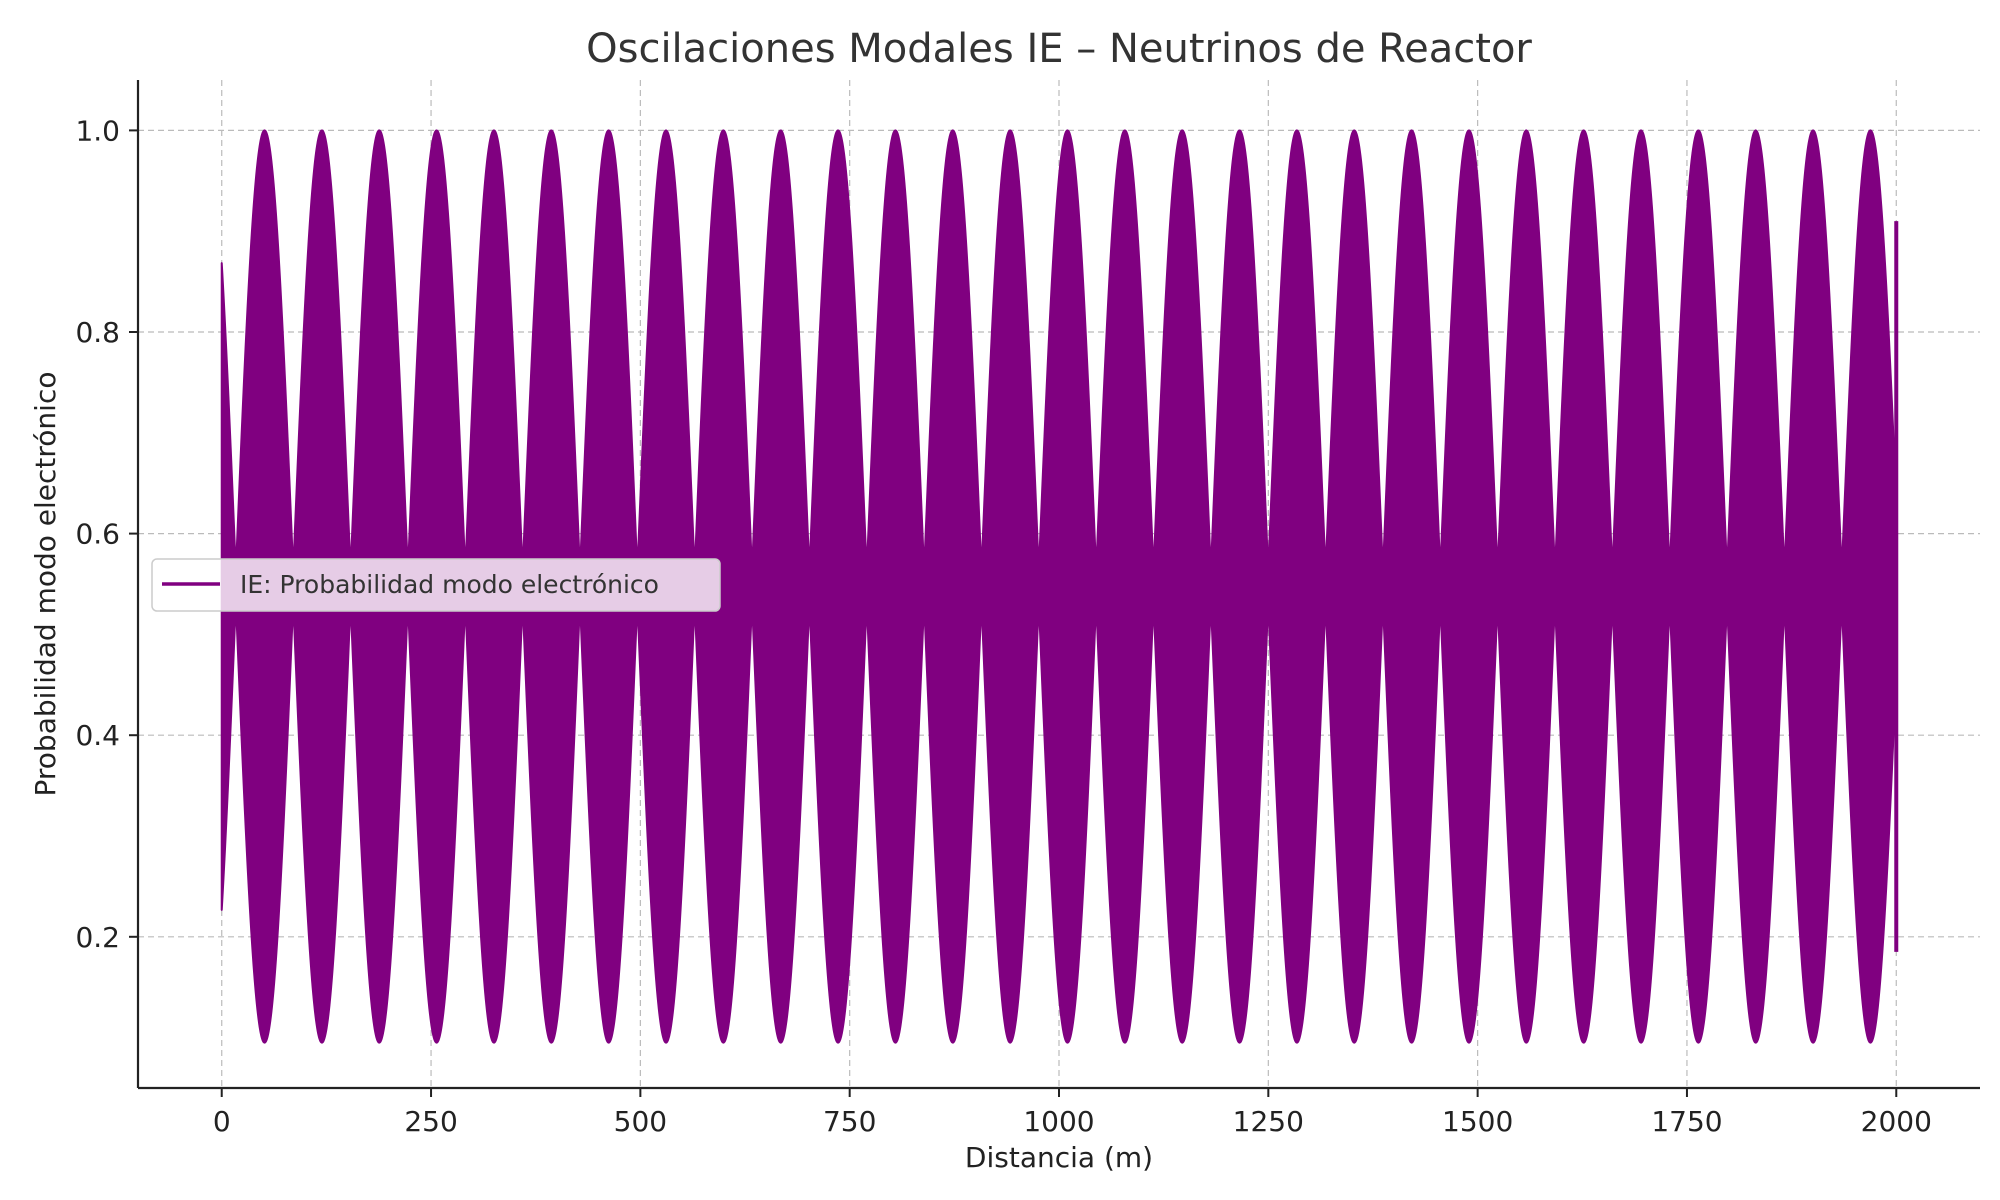 Image resolution: width=2000 pixels, height=1200 pixels. Describe the element at coordinates (97, 534) in the screenshot. I see `y-tick-label: 0.6` at that location.